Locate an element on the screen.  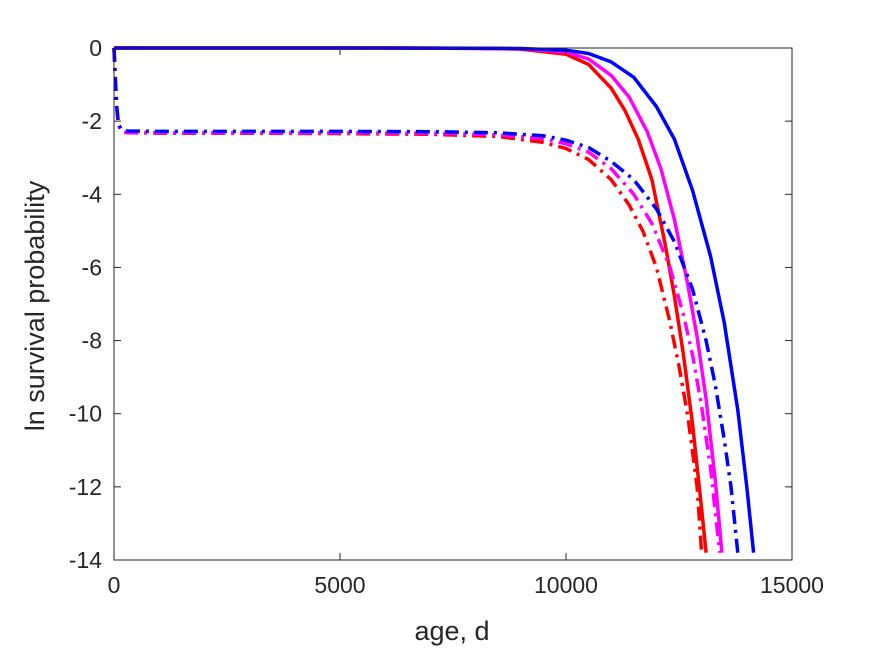
y-tick-label: 0 is located at coordinates (95, 48).